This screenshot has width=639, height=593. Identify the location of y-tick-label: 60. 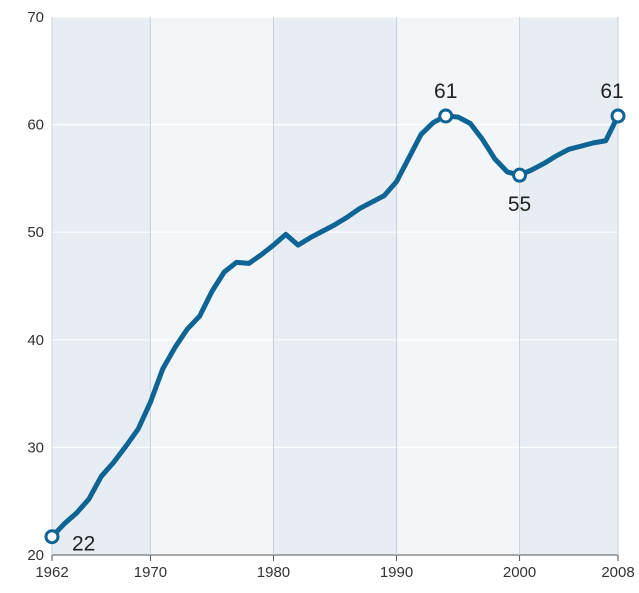
(35, 125).